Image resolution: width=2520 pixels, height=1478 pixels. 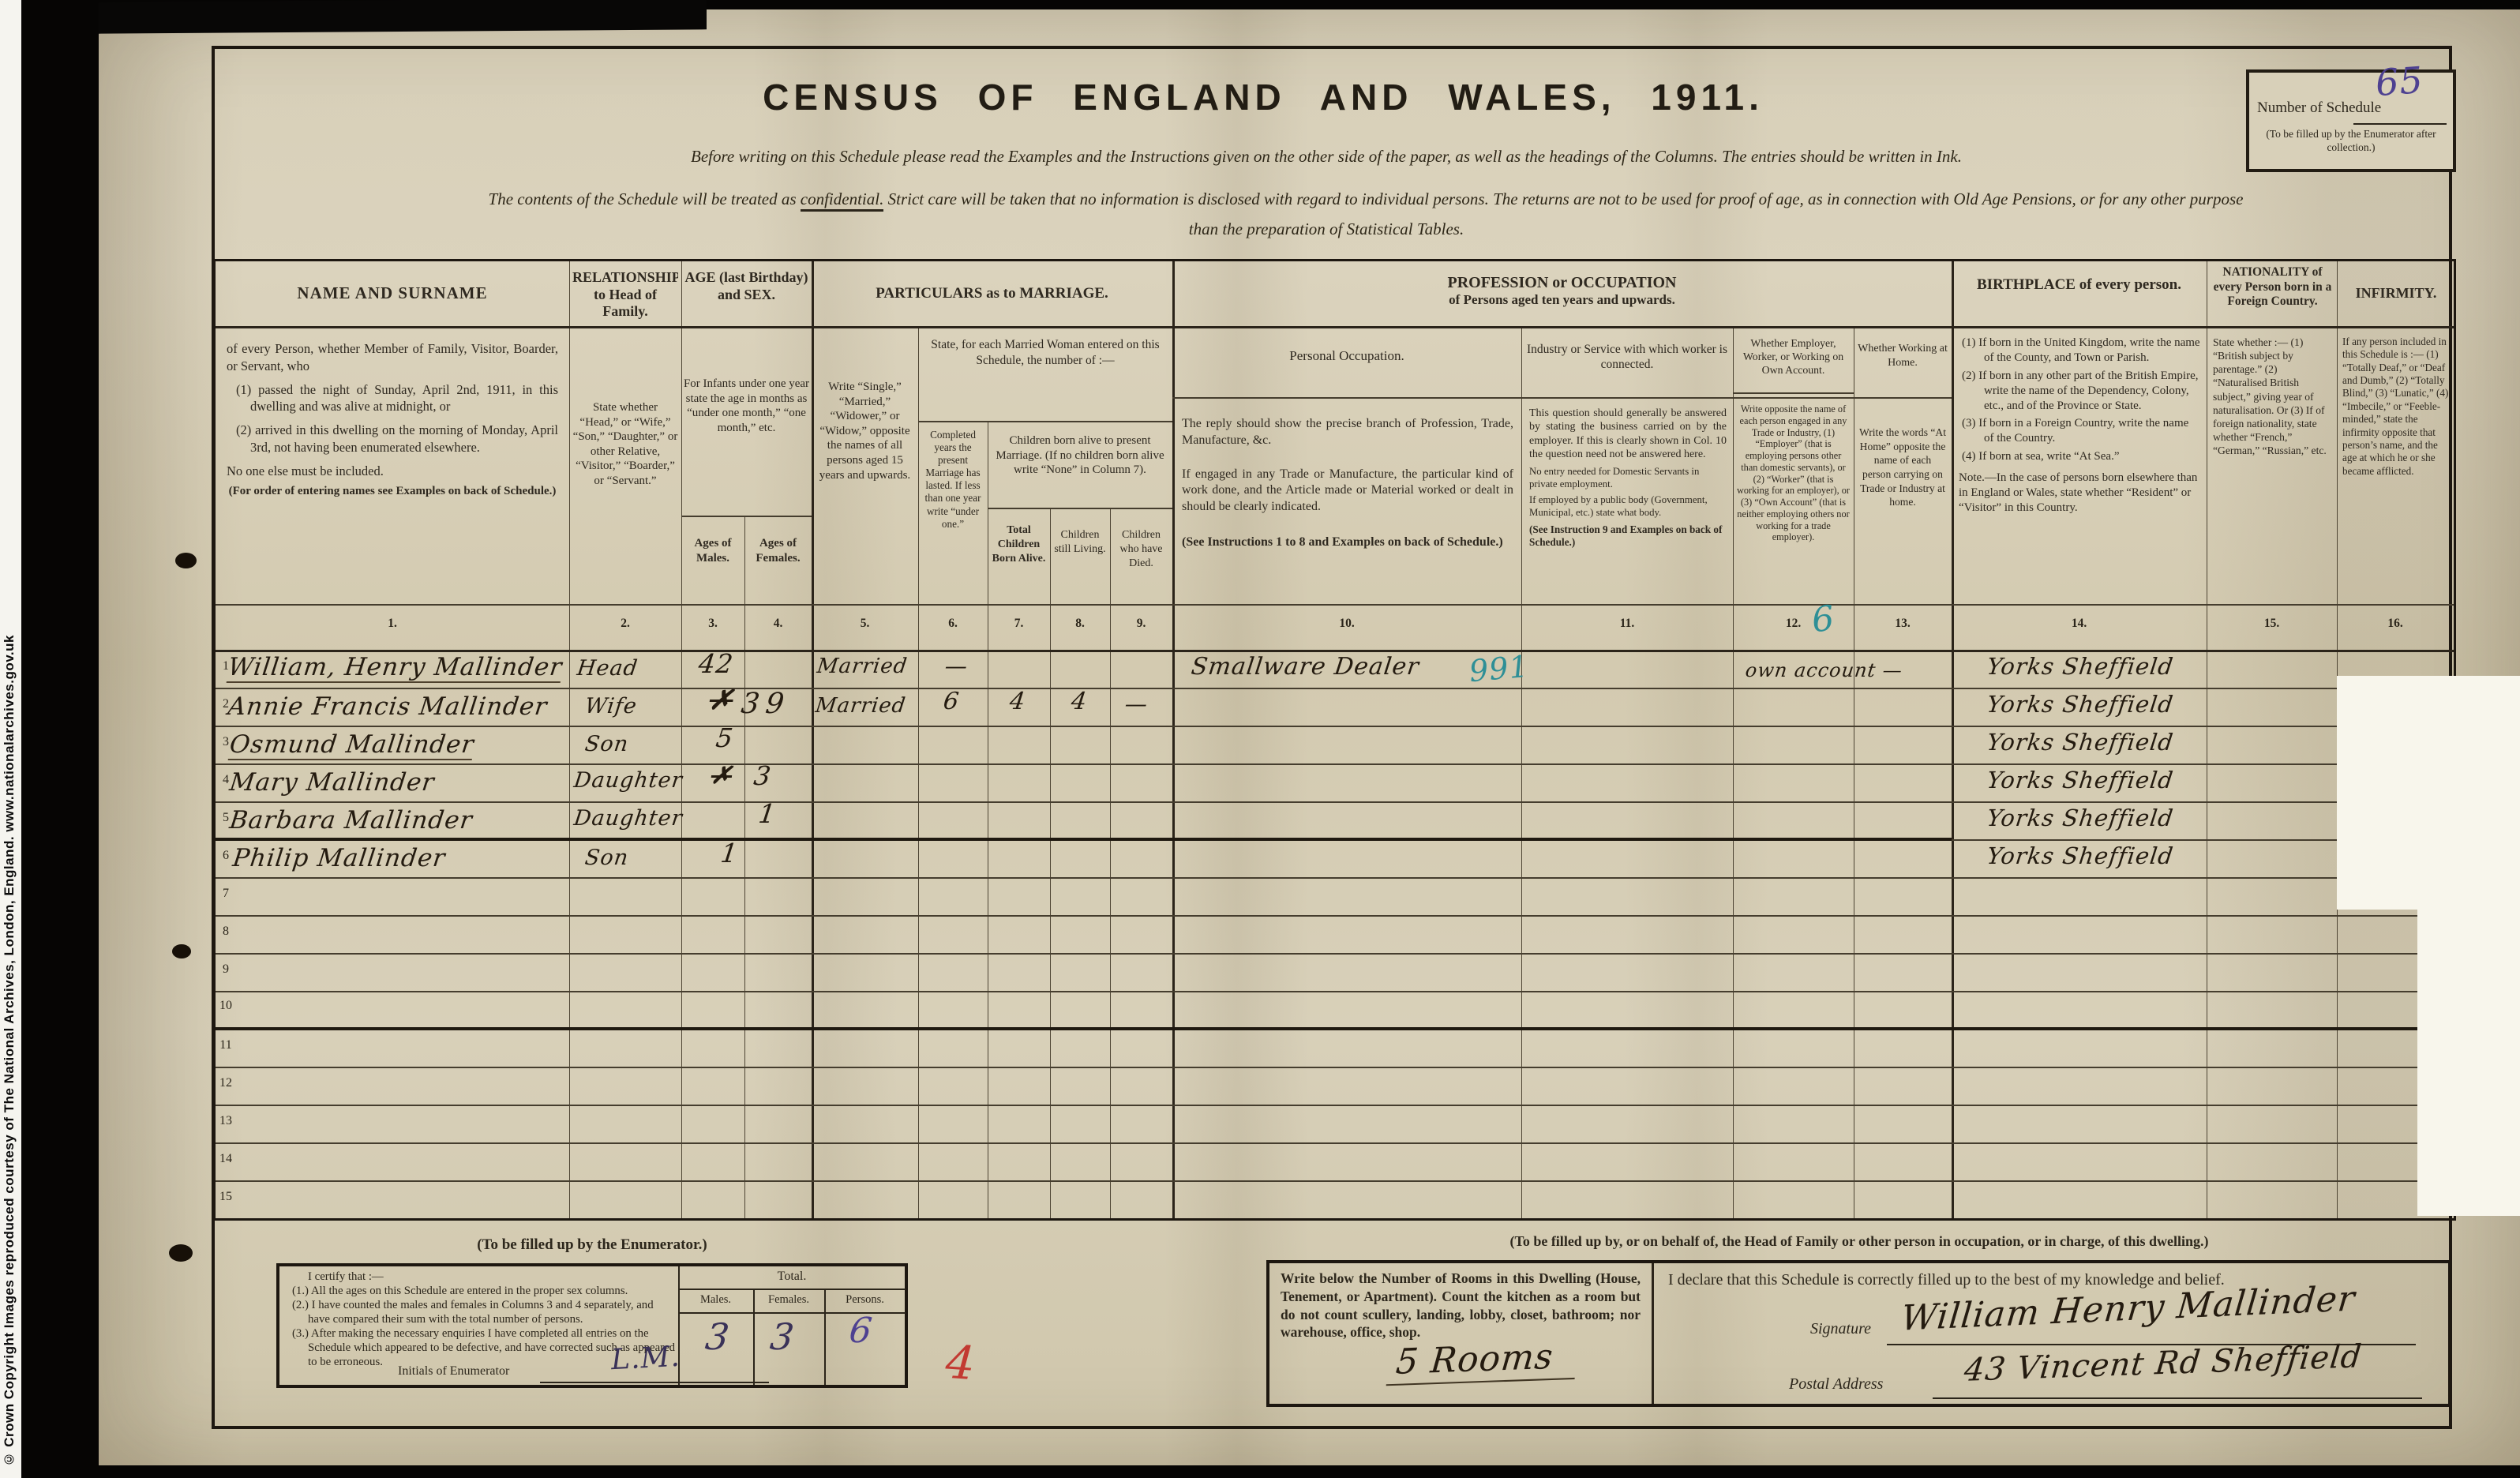 What do you see at coordinates (1019, 623) in the screenshot?
I see `col-number: 7.` at bounding box center [1019, 623].